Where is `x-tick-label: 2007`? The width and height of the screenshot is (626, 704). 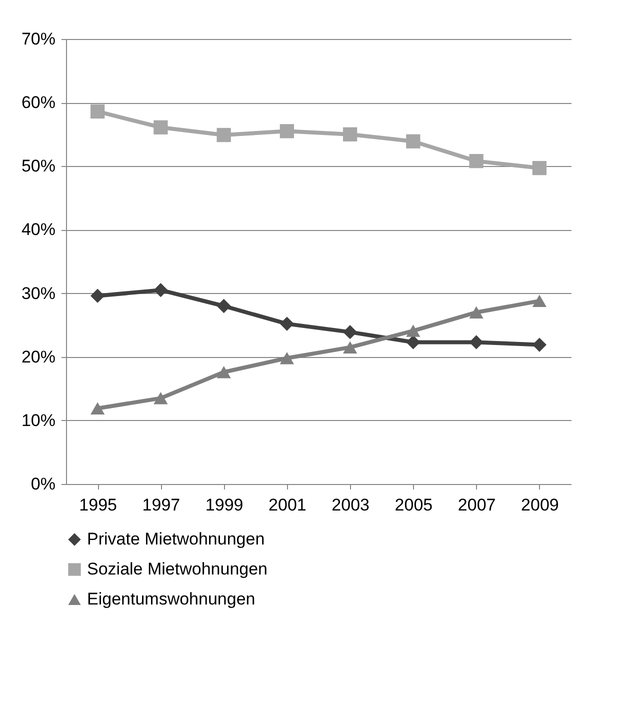
x-tick-label: 2007 is located at coordinates (477, 505).